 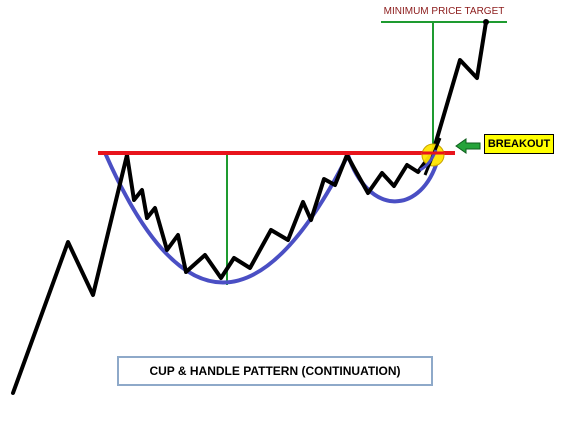 I want to click on price-endpoint, so click(x=486, y=22).